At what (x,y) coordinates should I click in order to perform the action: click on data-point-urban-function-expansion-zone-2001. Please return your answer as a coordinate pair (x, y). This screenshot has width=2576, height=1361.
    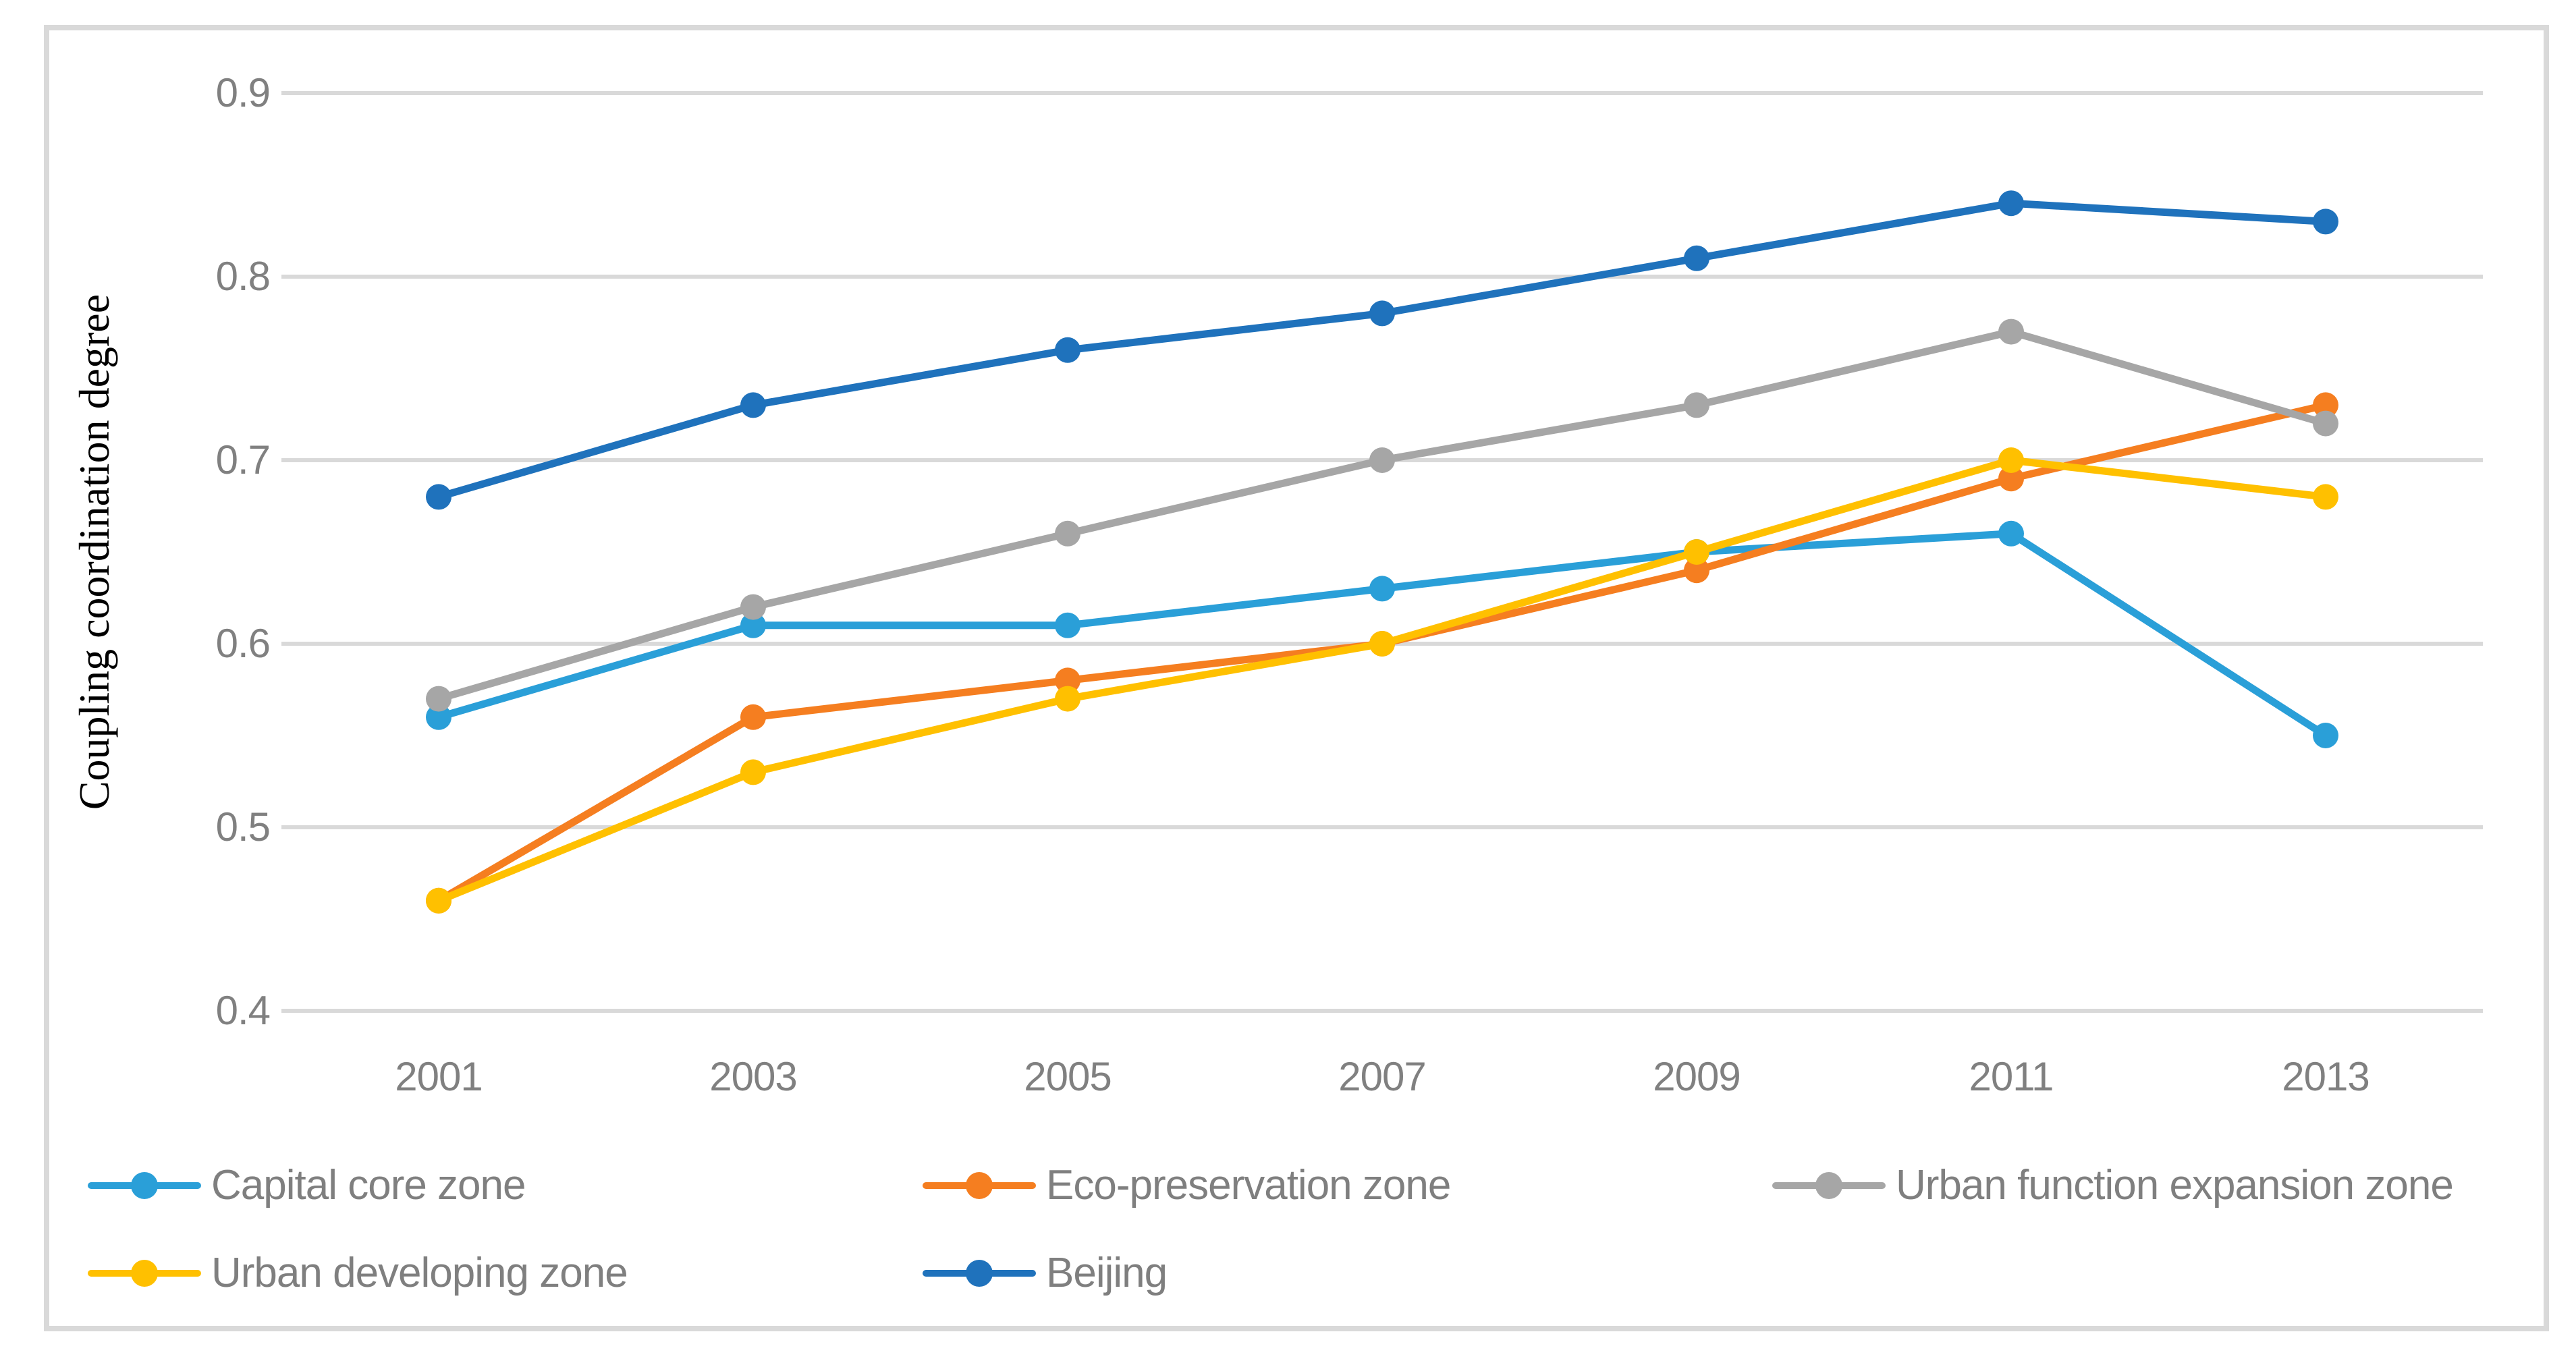
    Looking at the image, I should click on (438, 699).